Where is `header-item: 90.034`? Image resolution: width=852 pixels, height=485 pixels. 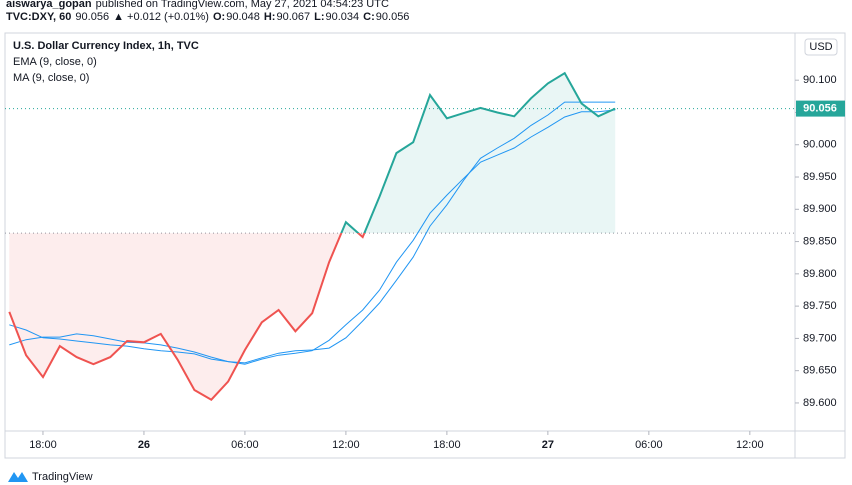 header-item: 90.034 is located at coordinates (343, 17).